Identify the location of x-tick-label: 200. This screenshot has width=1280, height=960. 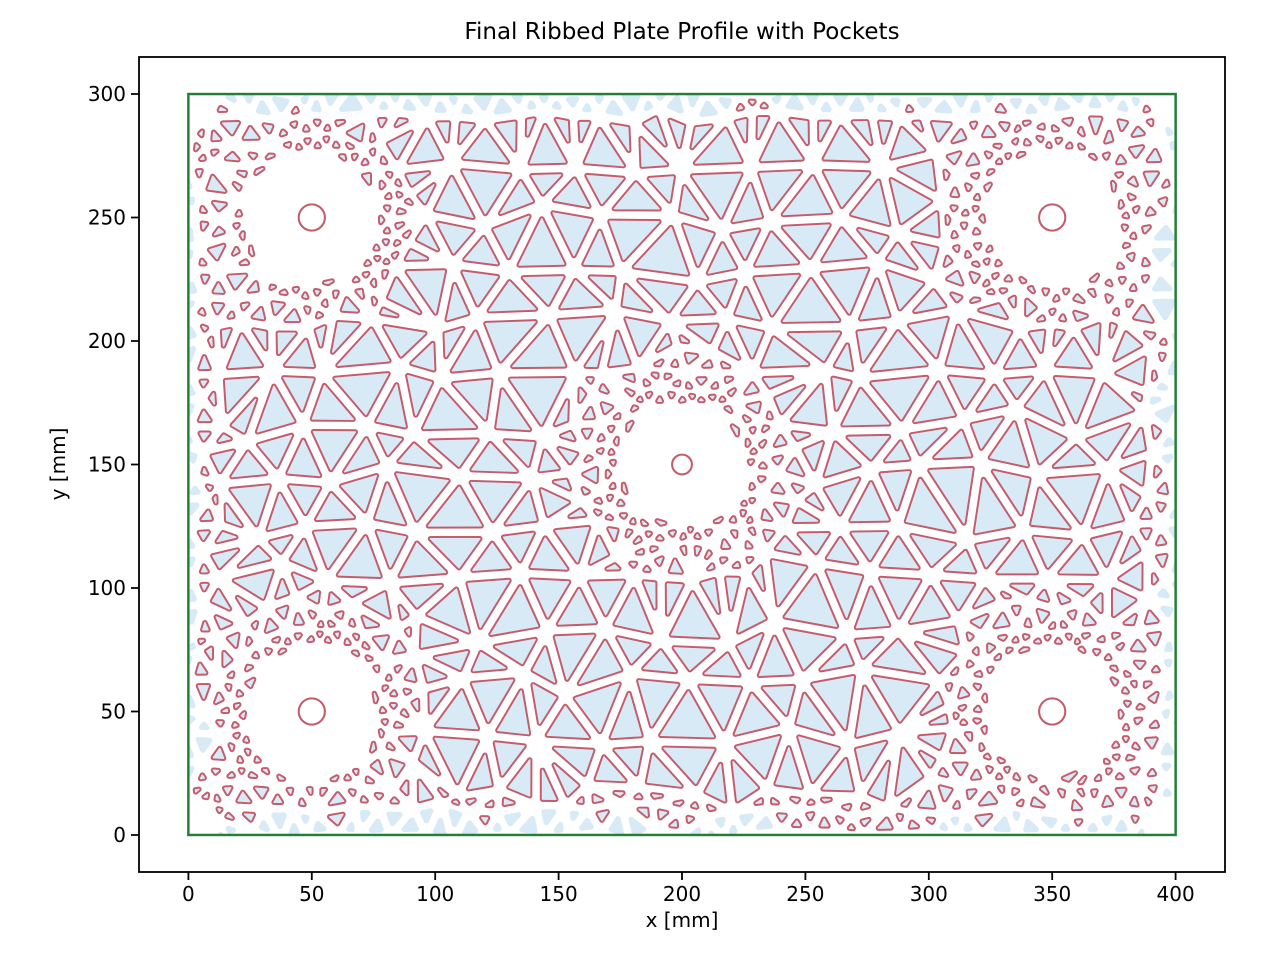
(682, 894).